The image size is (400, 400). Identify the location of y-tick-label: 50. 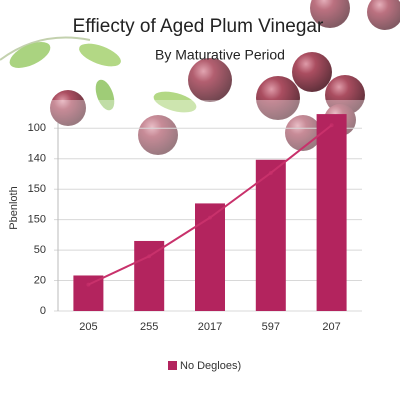
(40, 250).